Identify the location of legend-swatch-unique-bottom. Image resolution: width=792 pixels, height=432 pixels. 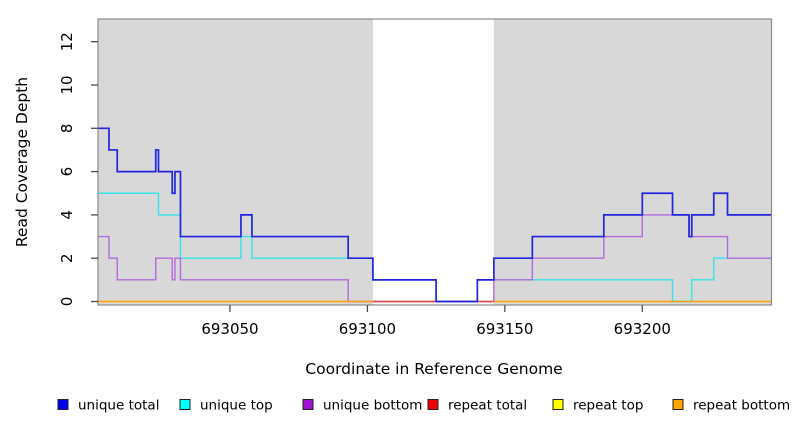
(308, 404).